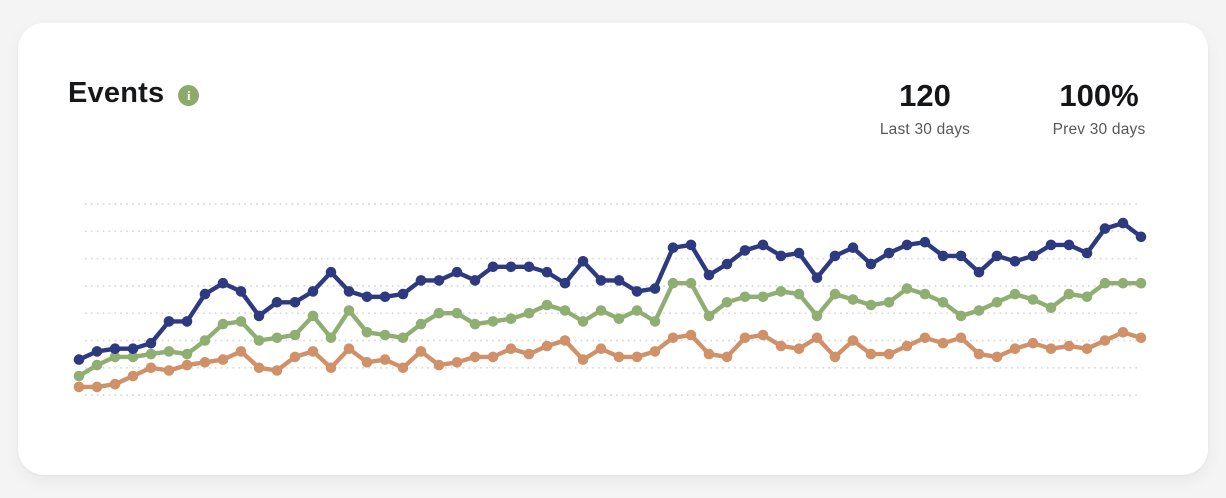 This screenshot has height=498, width=1226. What do you see at coordinates (925, 129) in the screenshot?
I see `stat-current-label: Last 30 days` at bounding box center [925, 129].